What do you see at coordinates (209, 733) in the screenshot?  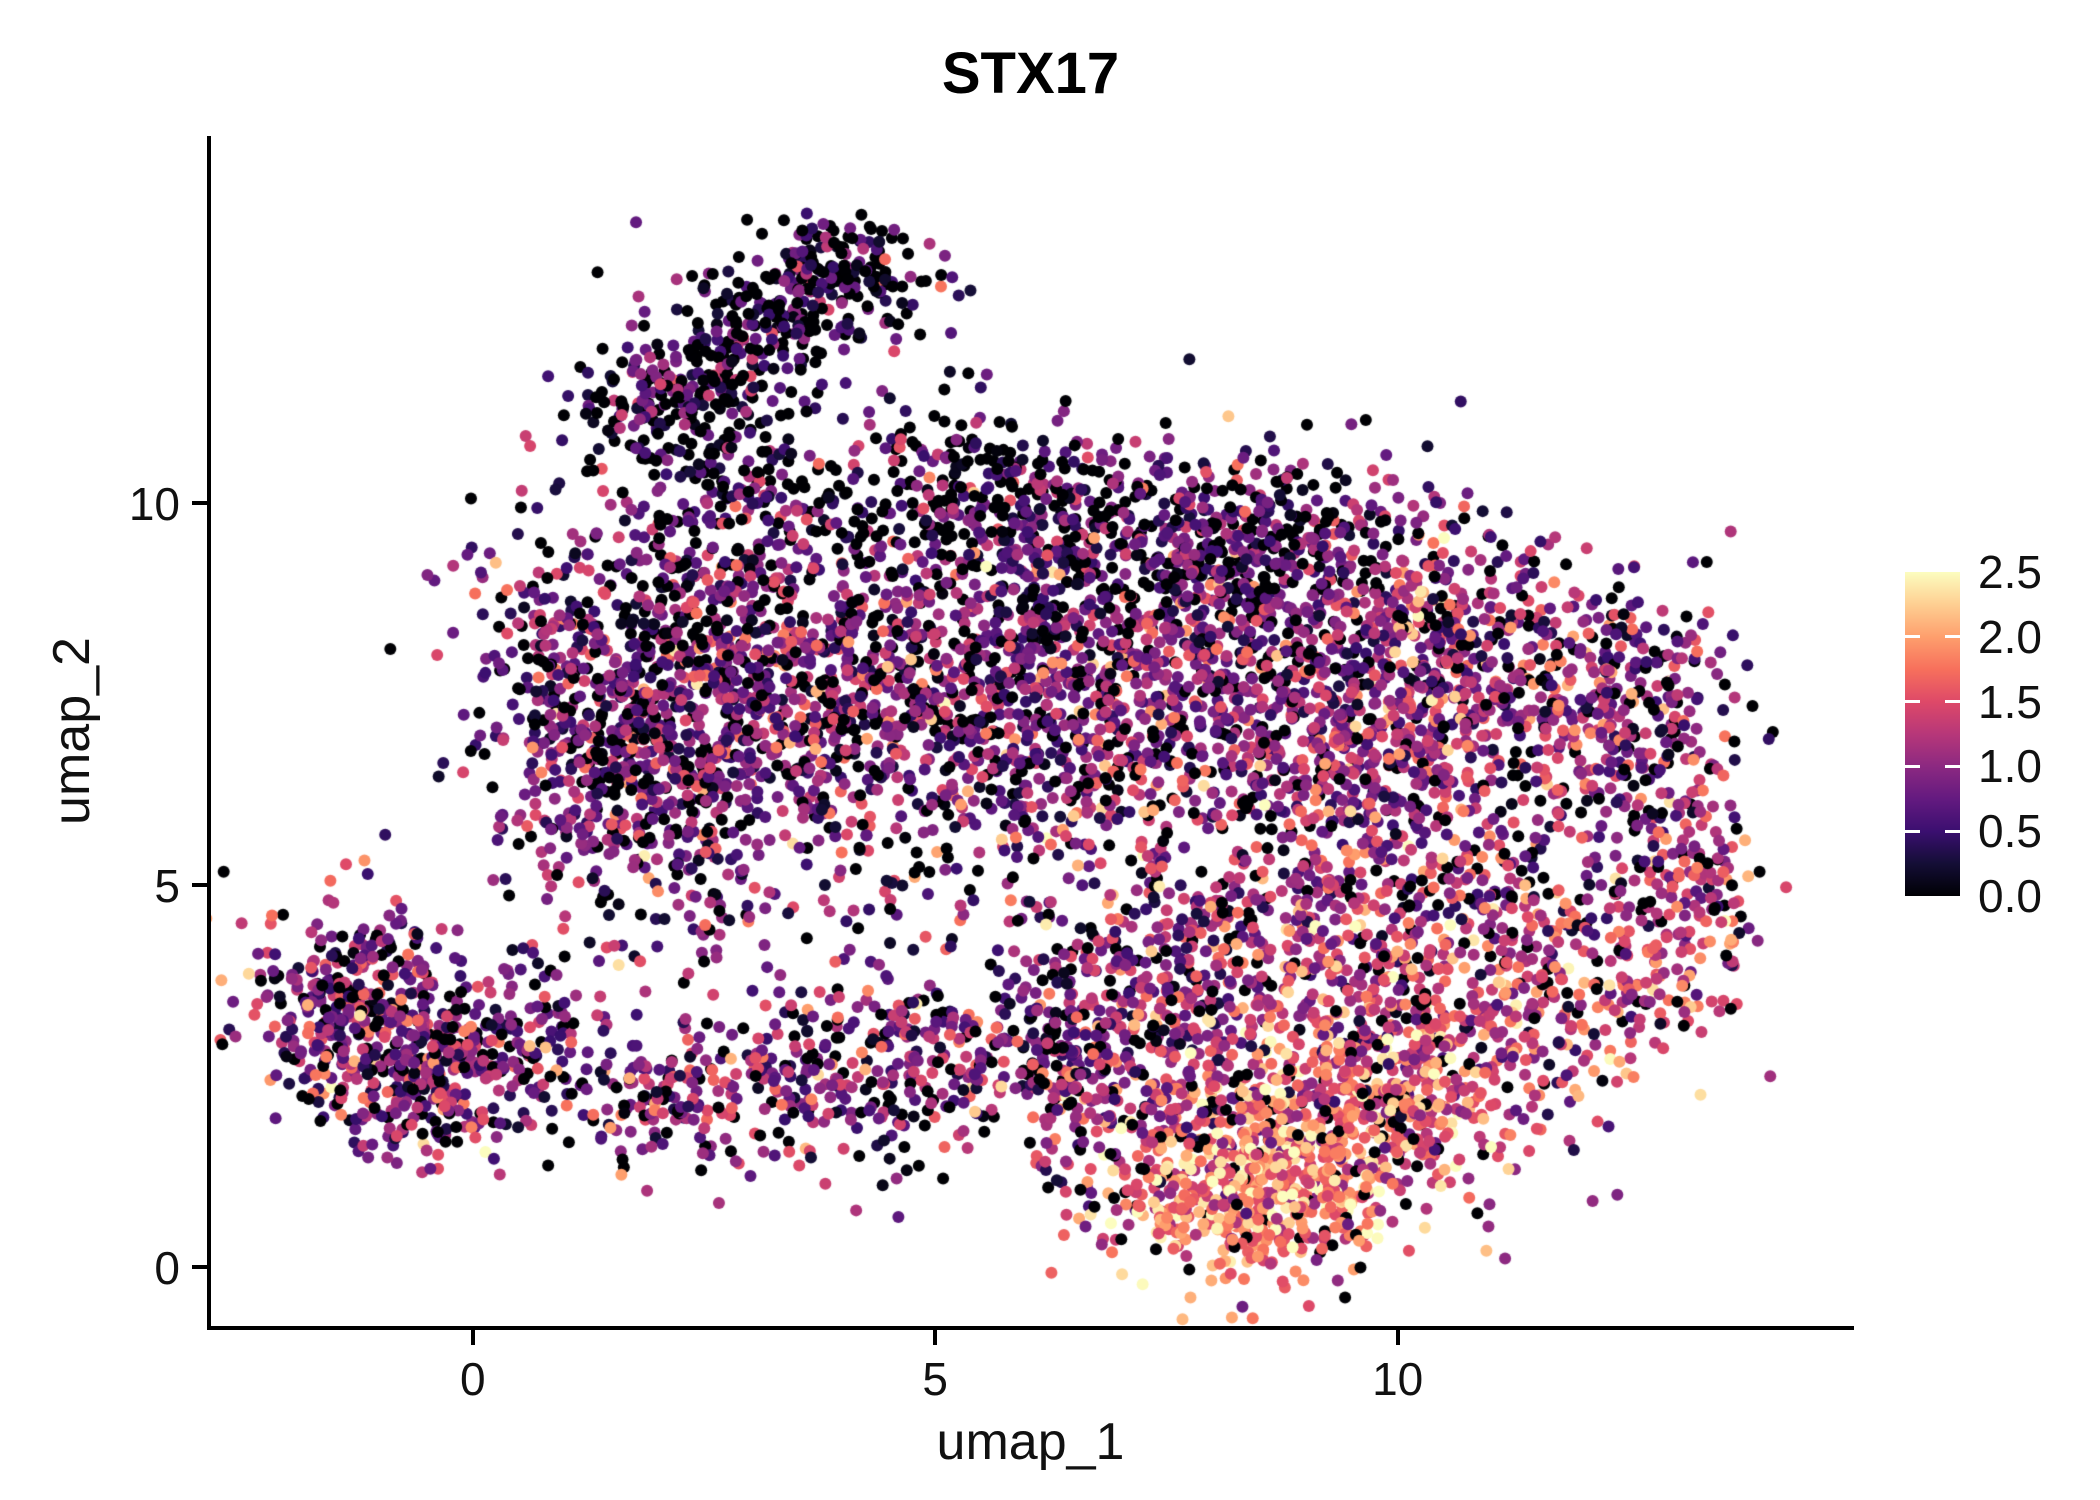 I see `y-axis-line` at bounding box center [209, 733].